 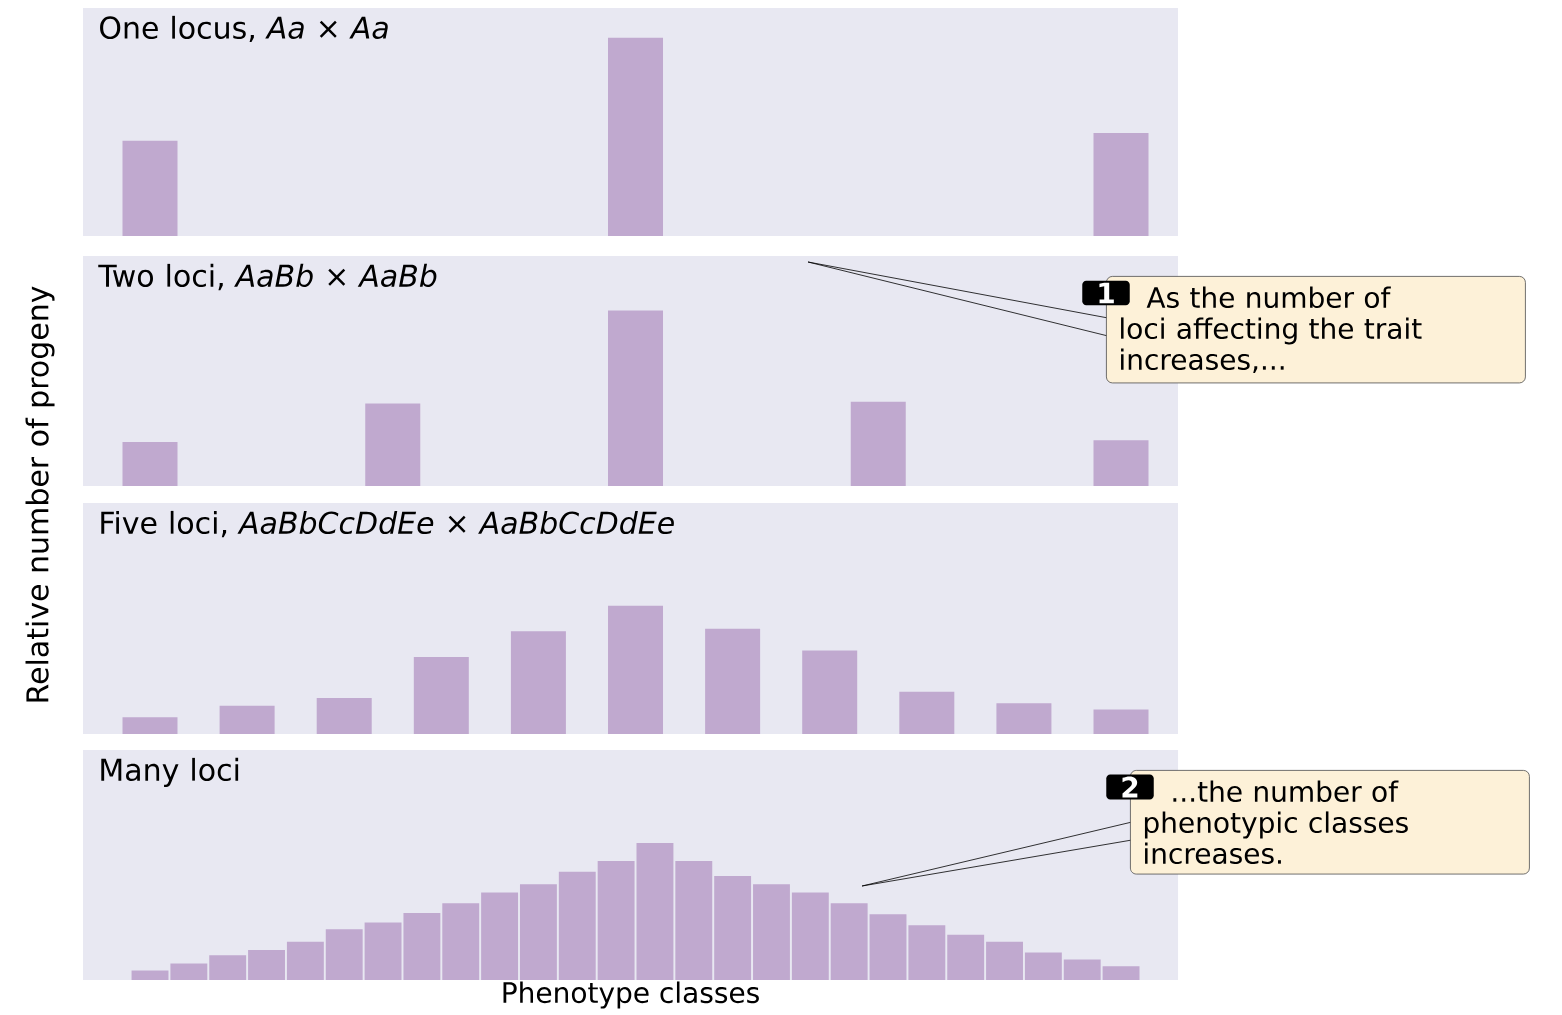 What do you see at coordinates (631, 995) in the screenshot?
I see `x-axis-title: Phenotype classes` at bounding box center [631, 995].